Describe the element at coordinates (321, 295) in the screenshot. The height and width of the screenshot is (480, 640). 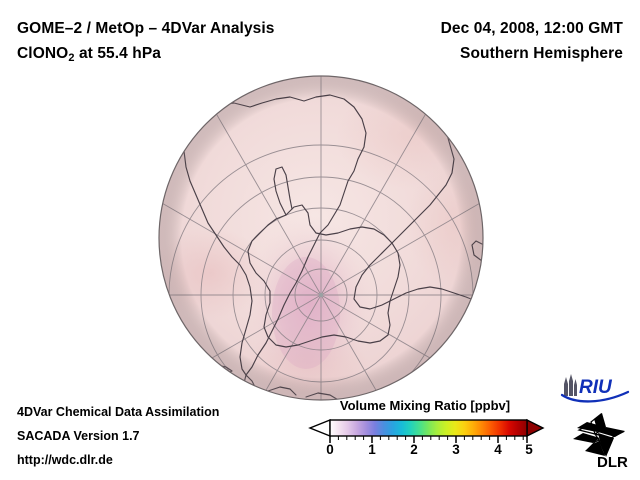
I see `south-pole-marker` at that location.